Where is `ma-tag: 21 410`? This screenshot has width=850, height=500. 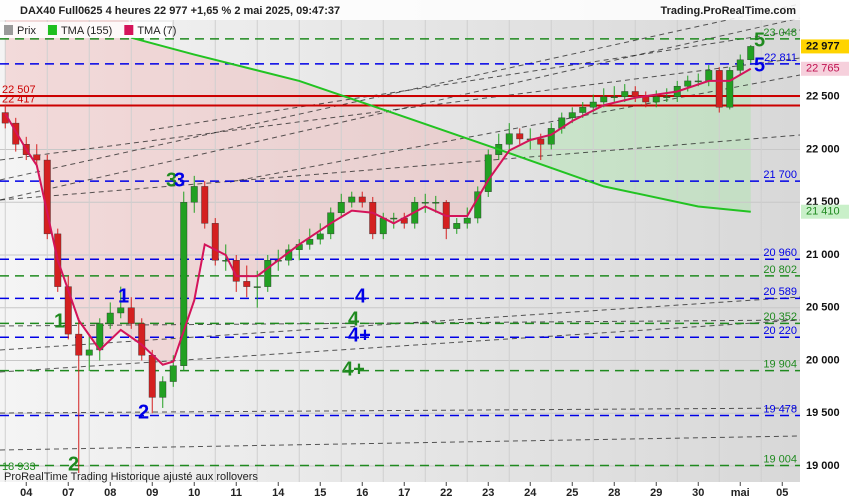
ma-tag: 21 410 is located at coordinates (823, 212).